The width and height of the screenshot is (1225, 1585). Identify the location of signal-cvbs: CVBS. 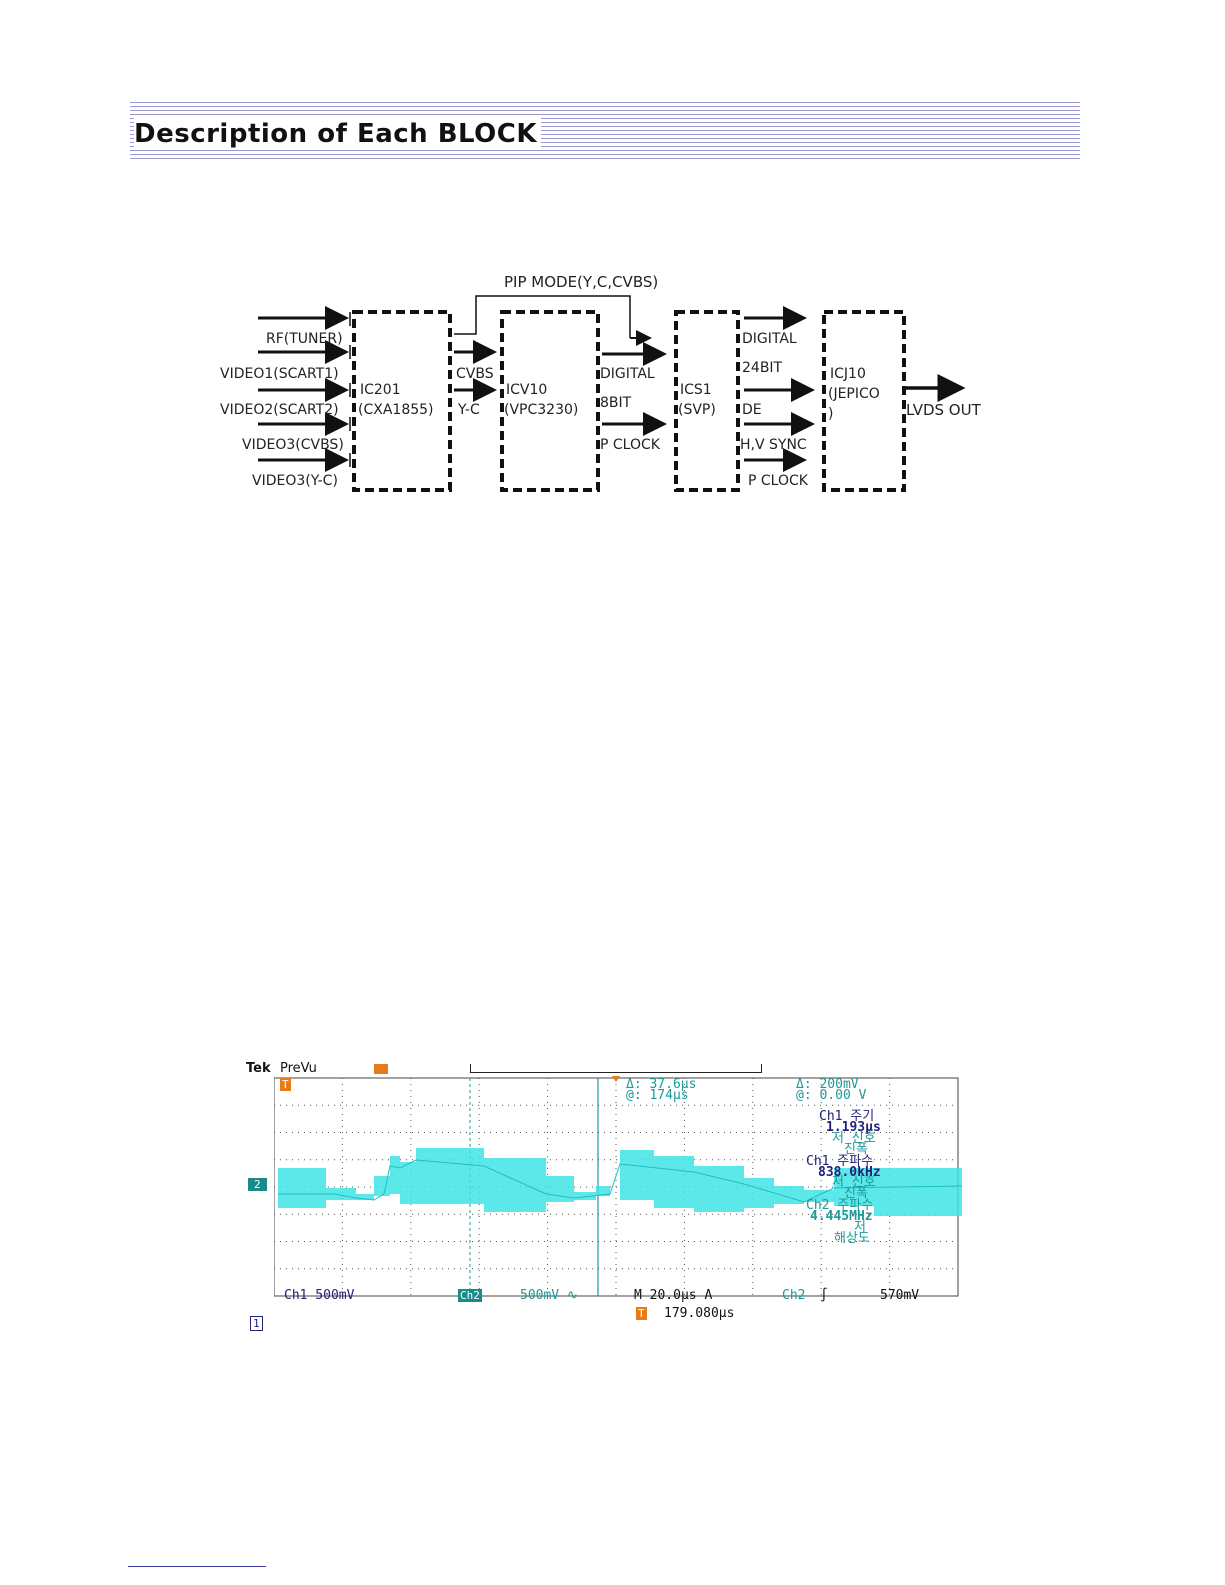
(475, 374).